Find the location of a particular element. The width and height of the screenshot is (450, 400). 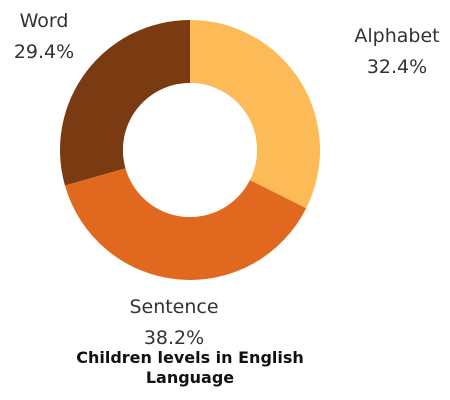

slice-word is located at coordinates (125, 103).